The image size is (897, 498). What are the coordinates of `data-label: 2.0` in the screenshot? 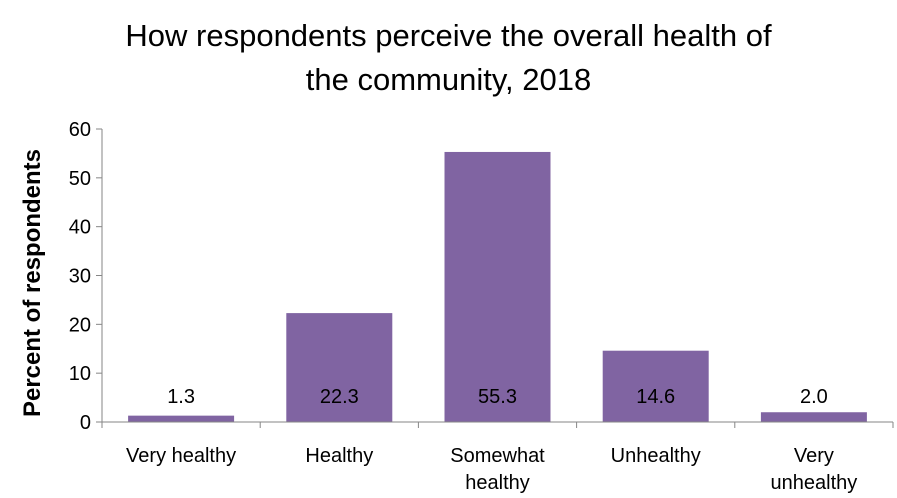 It's located at (814, 397).